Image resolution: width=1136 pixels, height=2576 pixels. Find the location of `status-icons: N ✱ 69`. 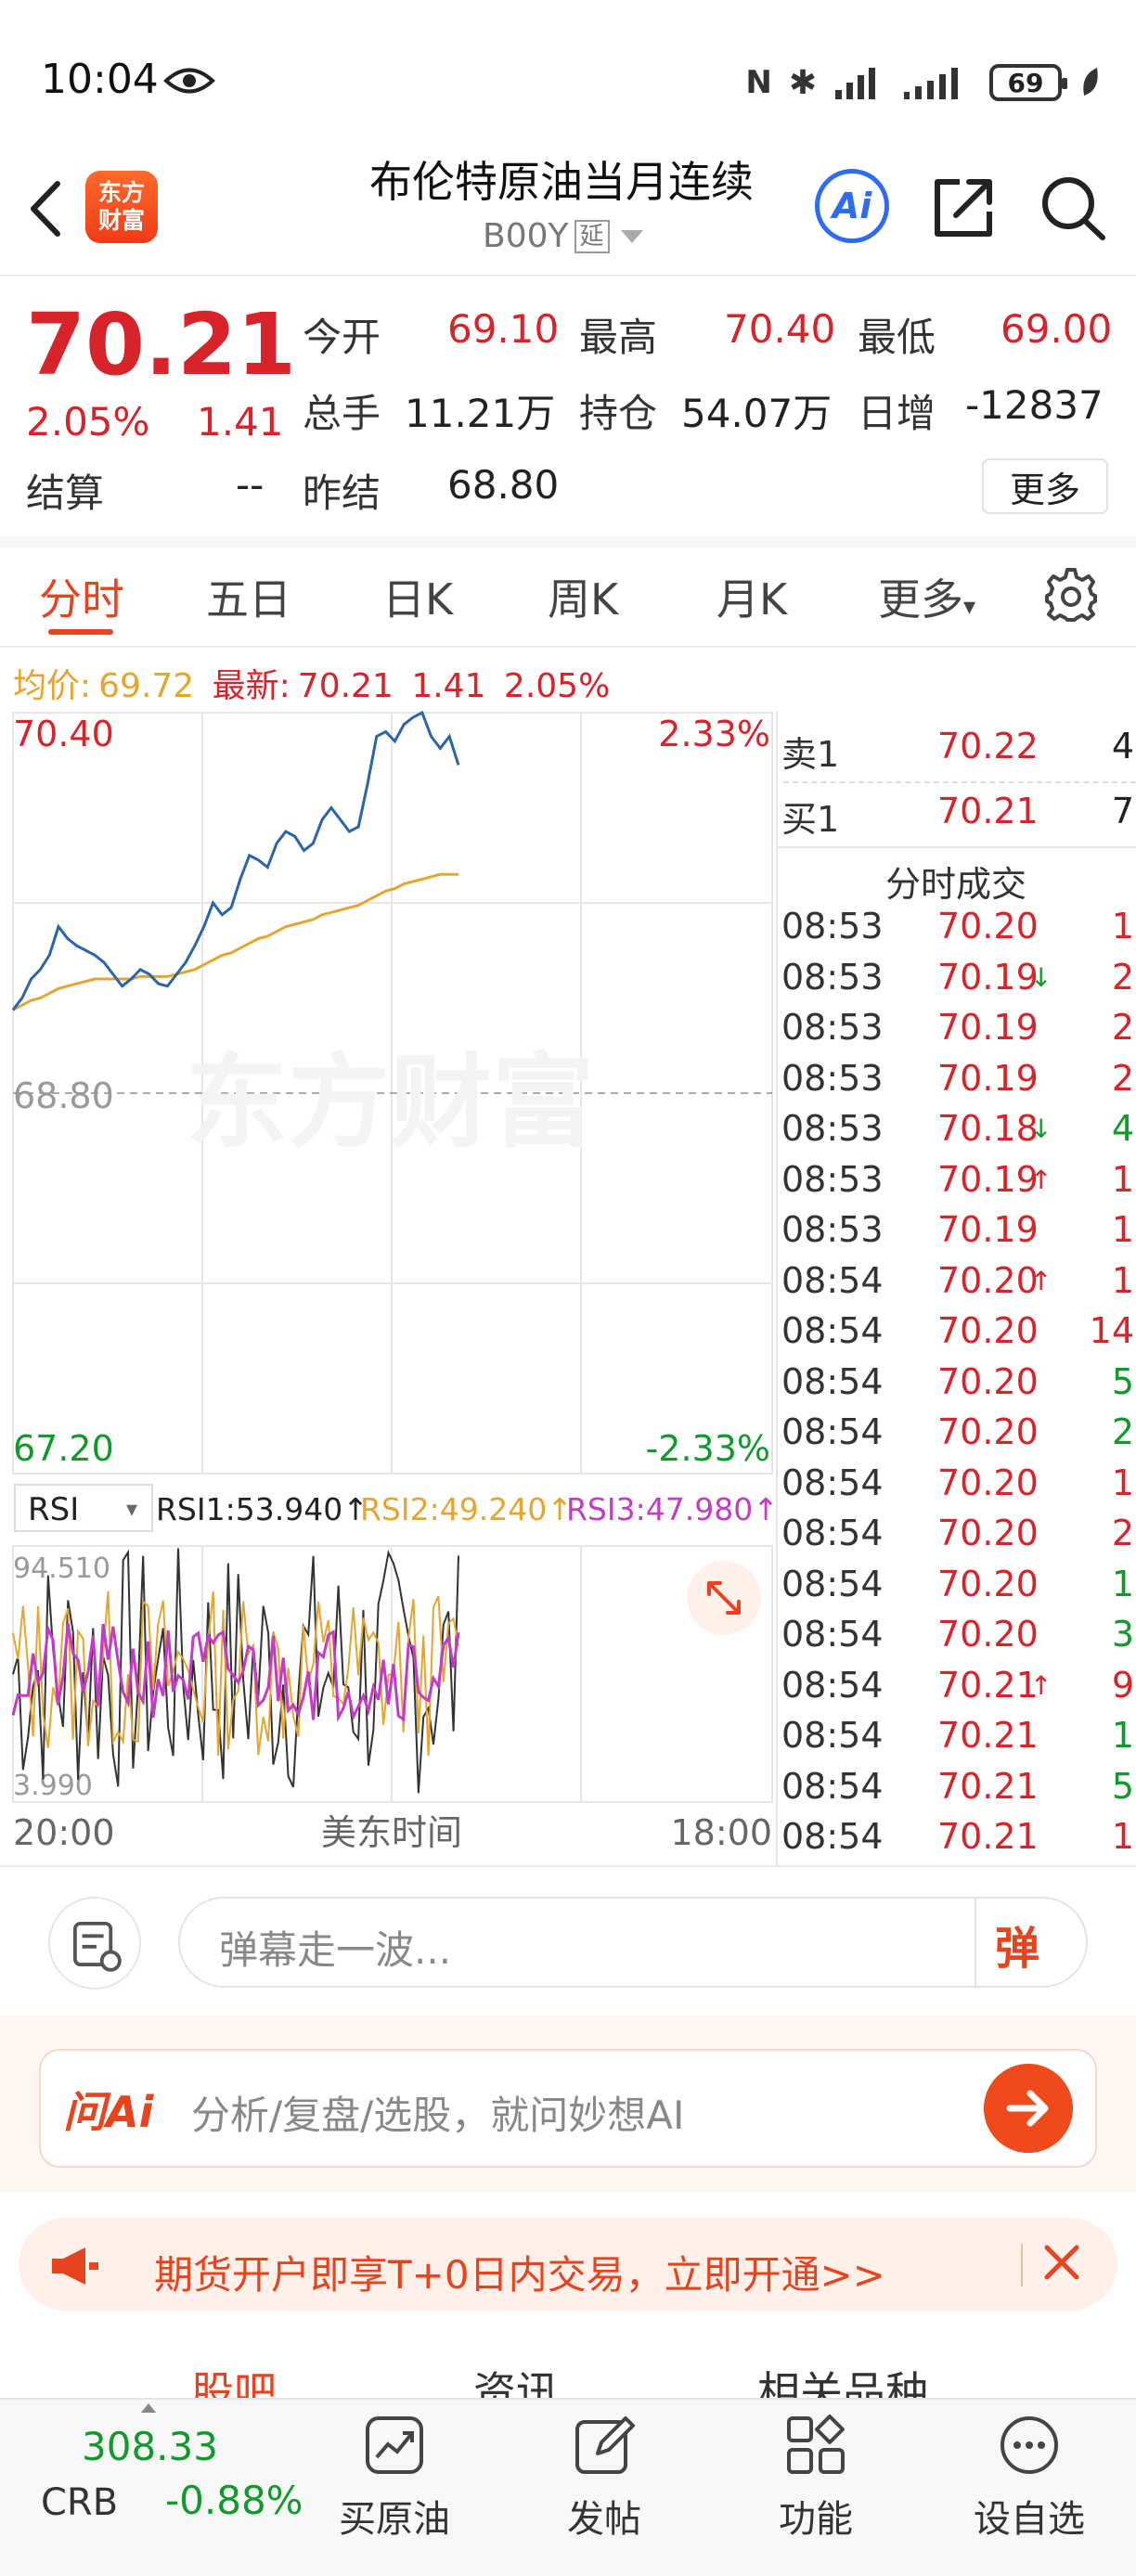

status-icons: N ✱ 69 is located at coordinates (924, 83).